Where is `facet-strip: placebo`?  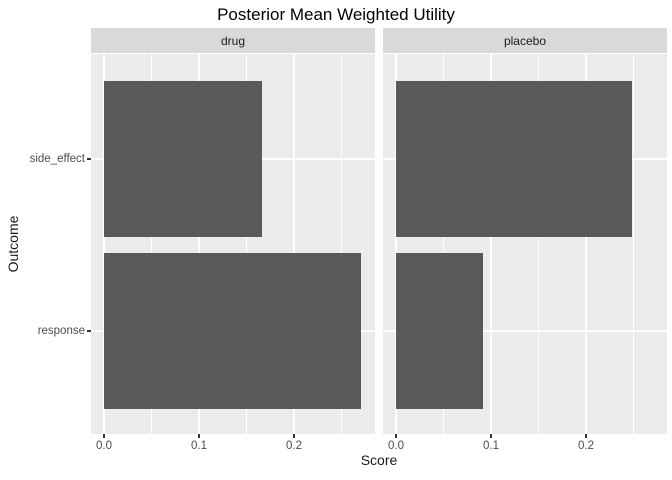 facet-strip: placebo is located at coordinates (525, 40).